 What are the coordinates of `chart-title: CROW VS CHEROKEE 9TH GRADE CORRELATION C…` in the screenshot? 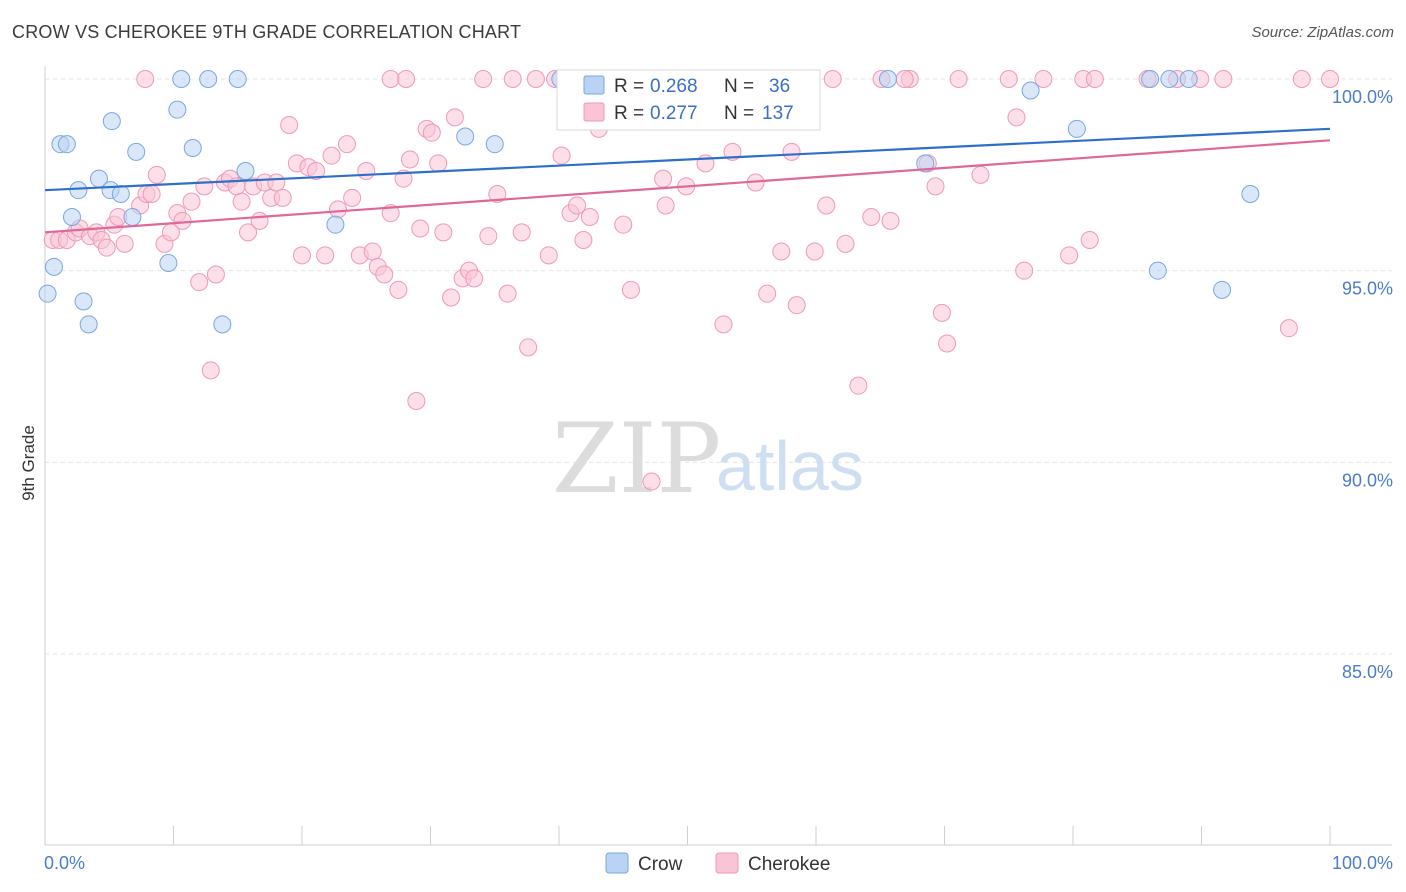 It's located at (267, 32).